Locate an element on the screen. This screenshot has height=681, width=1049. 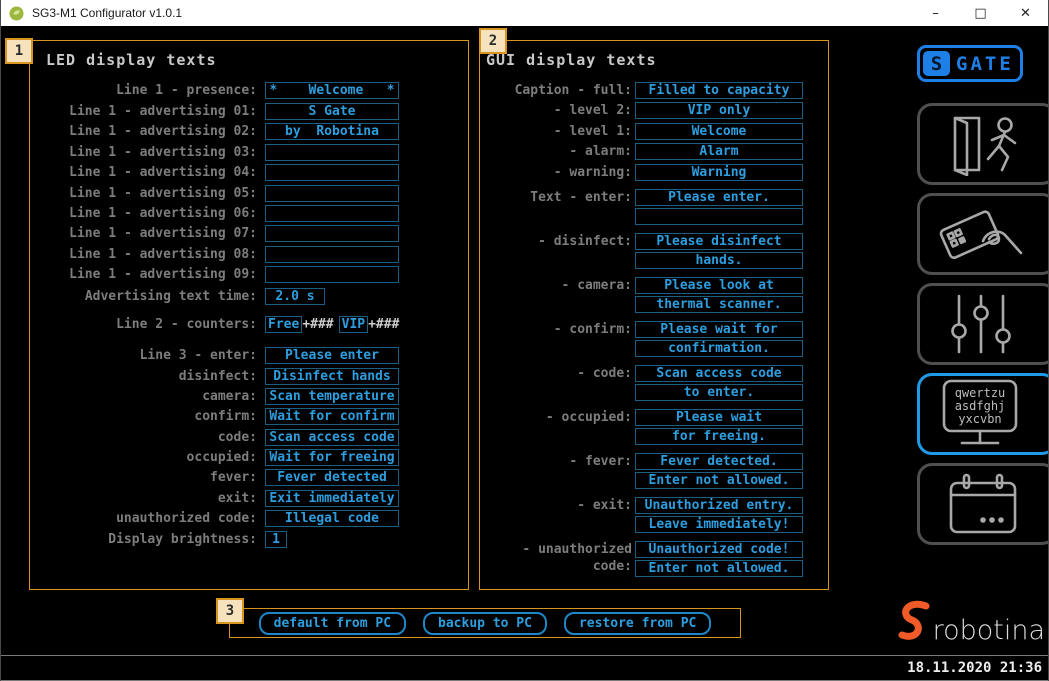
counter-free-input: Free is located at coordinates (284, 325).